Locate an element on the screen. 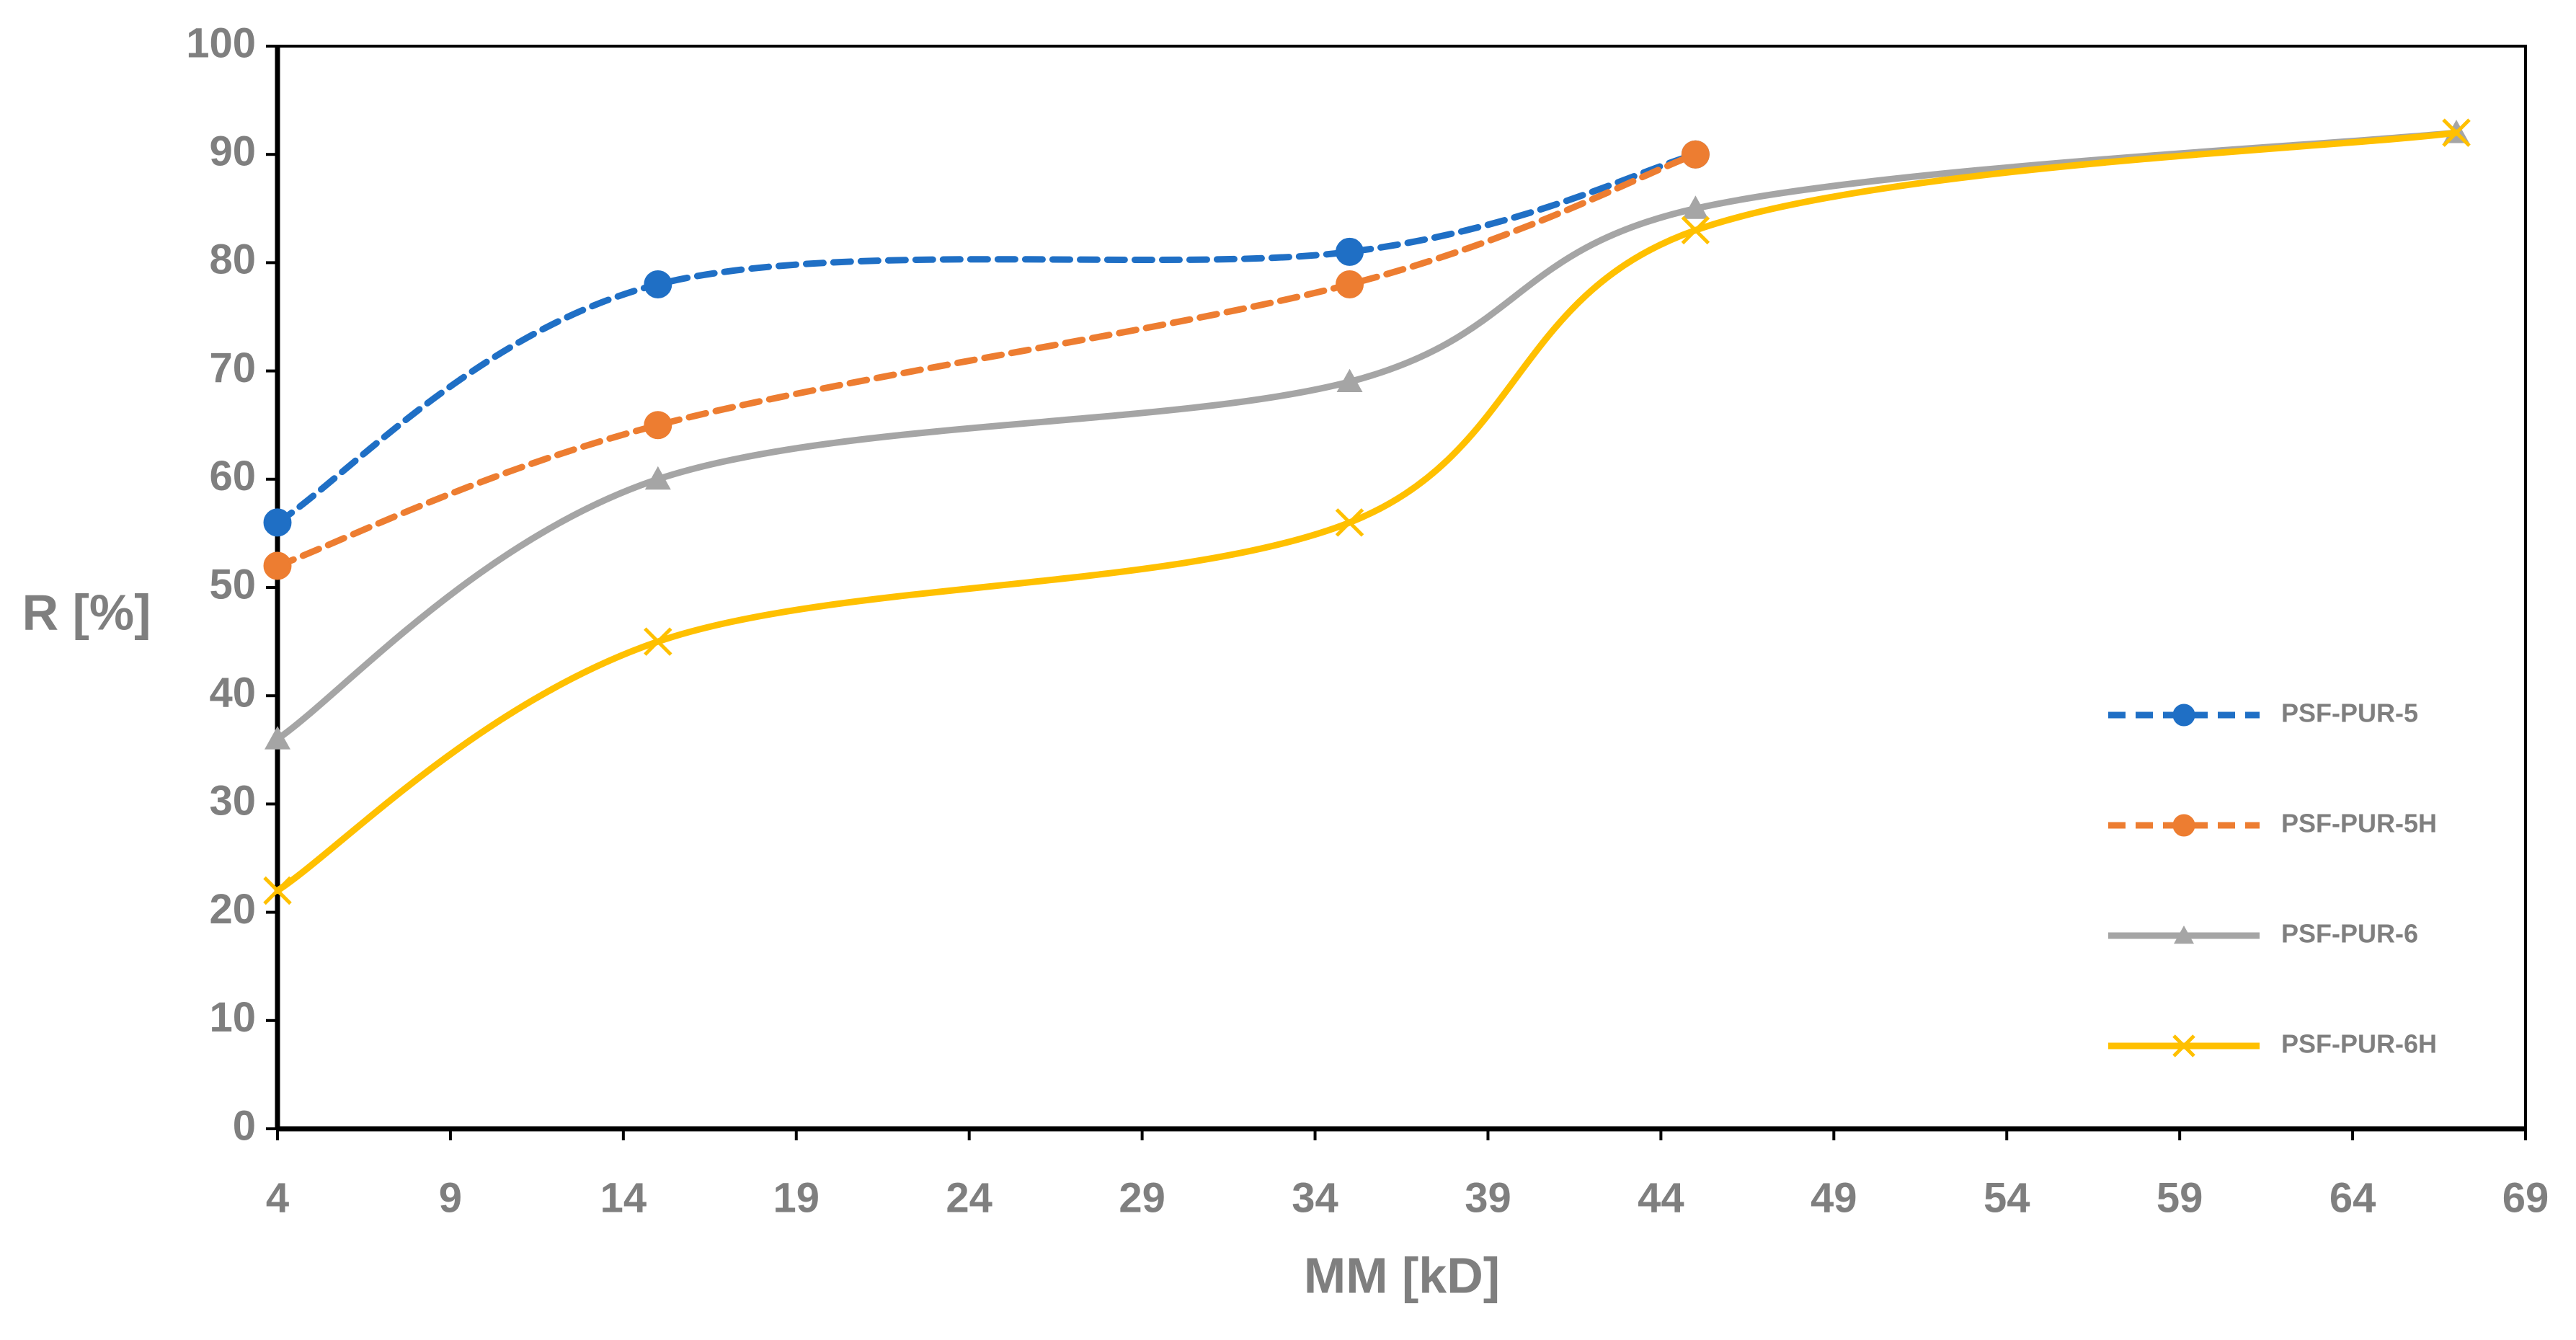 The width and height of the screenshot is (2576, 1340). y-tick-label: 90 is located at coordinates (232, 151).